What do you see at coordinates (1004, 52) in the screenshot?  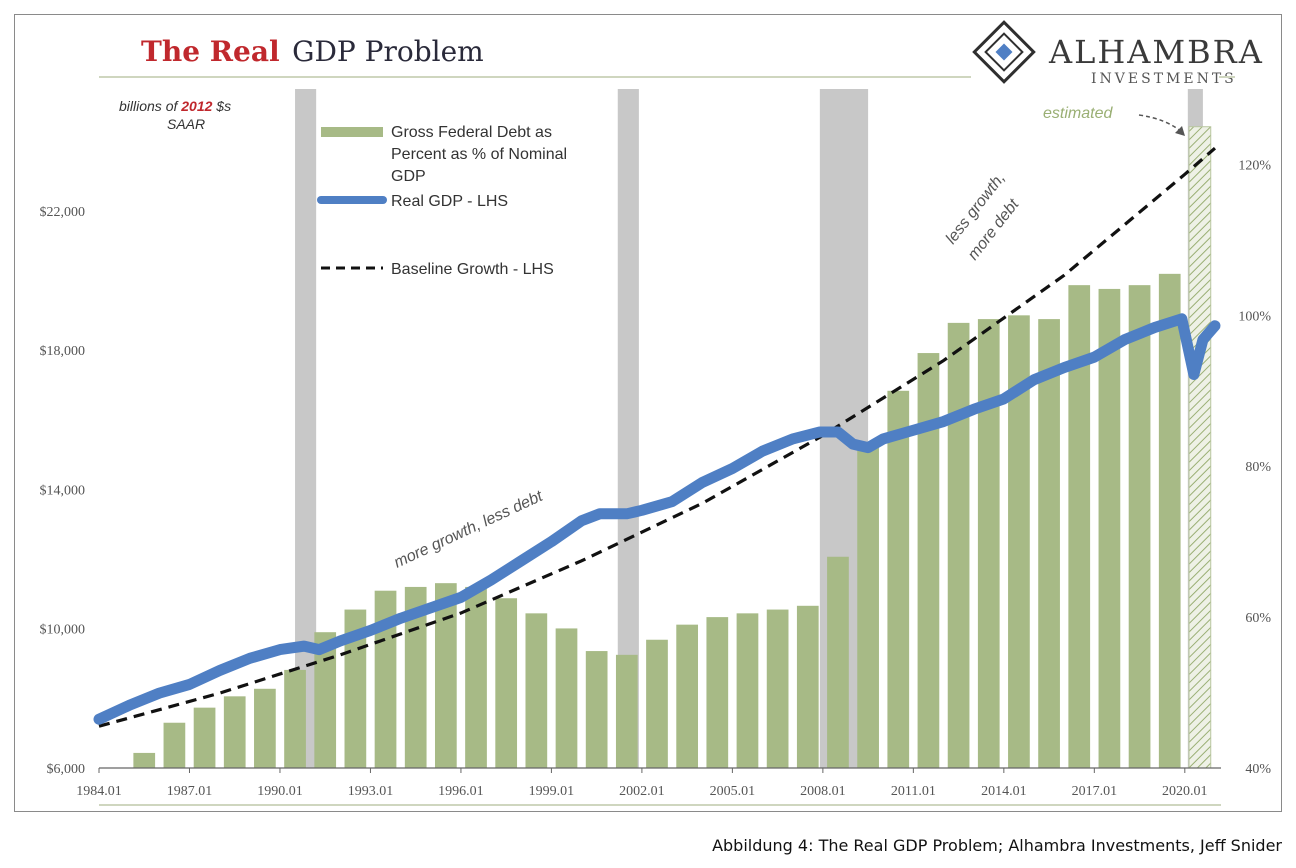 I see `diamond-logo-icon` at bounding box center [1004, 52].